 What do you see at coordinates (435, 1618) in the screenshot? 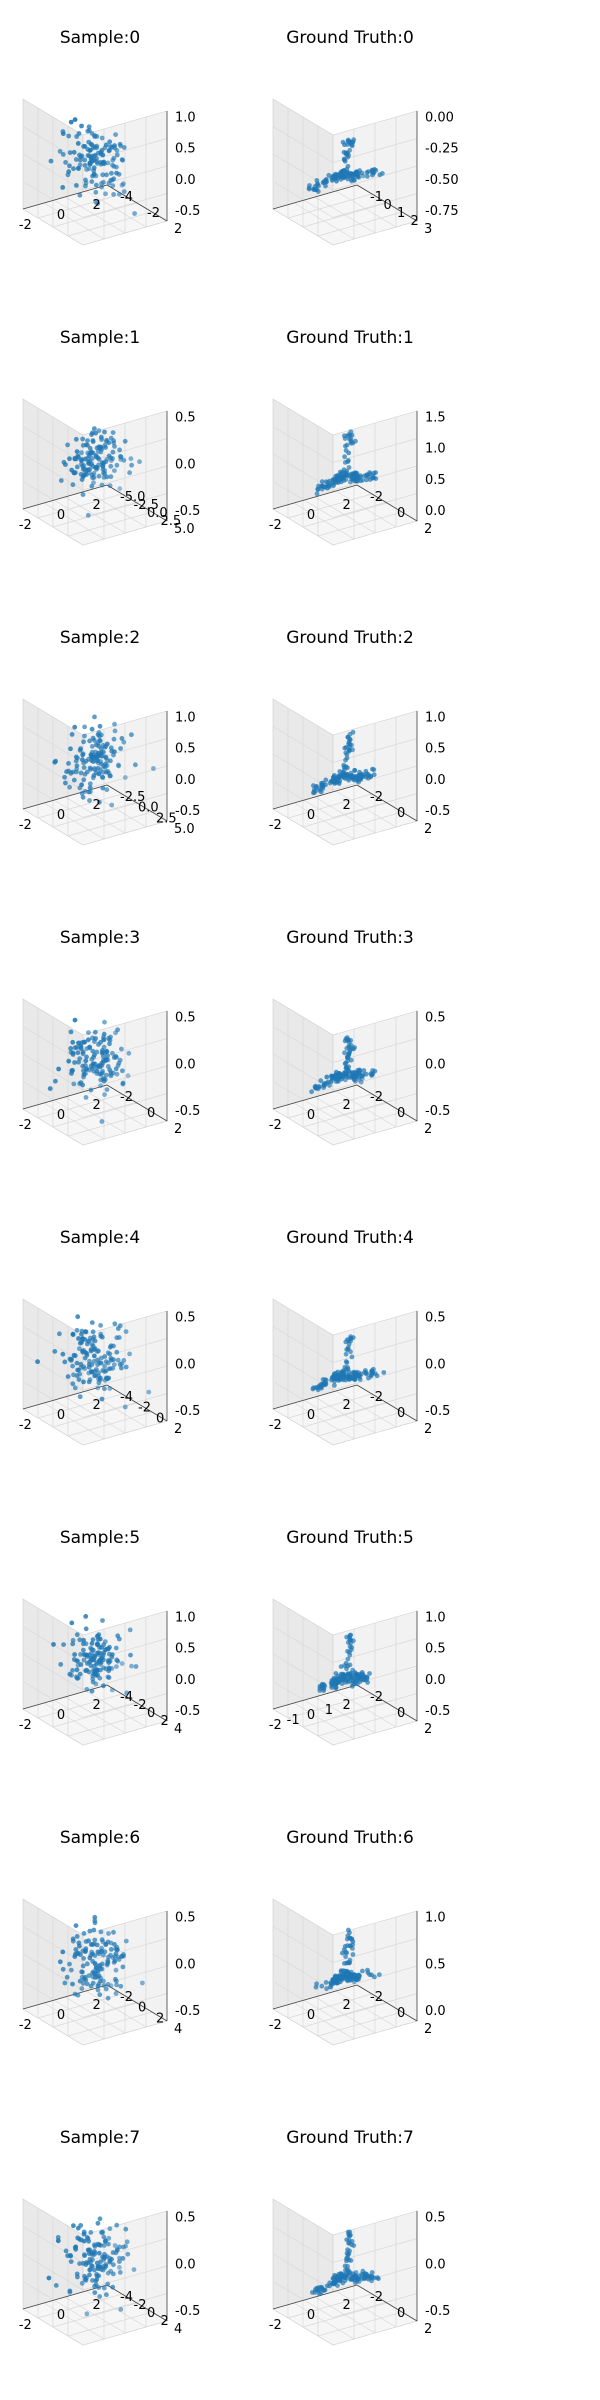
I see `z-tick-label: 1.0` at bounding box center [435, 1618].